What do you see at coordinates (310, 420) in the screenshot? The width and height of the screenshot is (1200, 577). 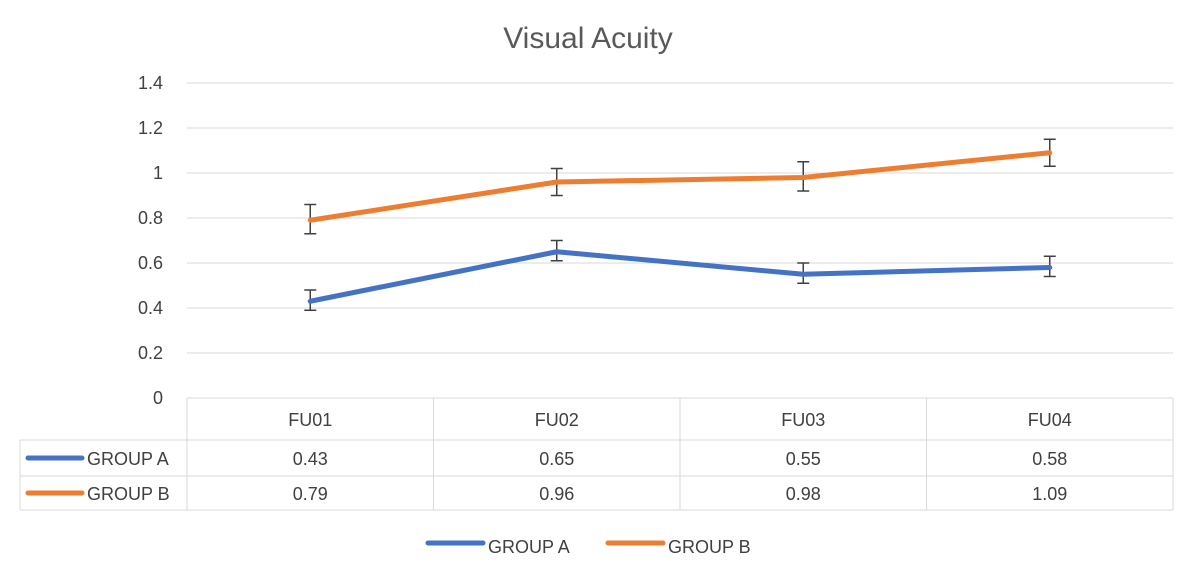 I see `table-category-header: FU01` at bounding box center [310, 420].